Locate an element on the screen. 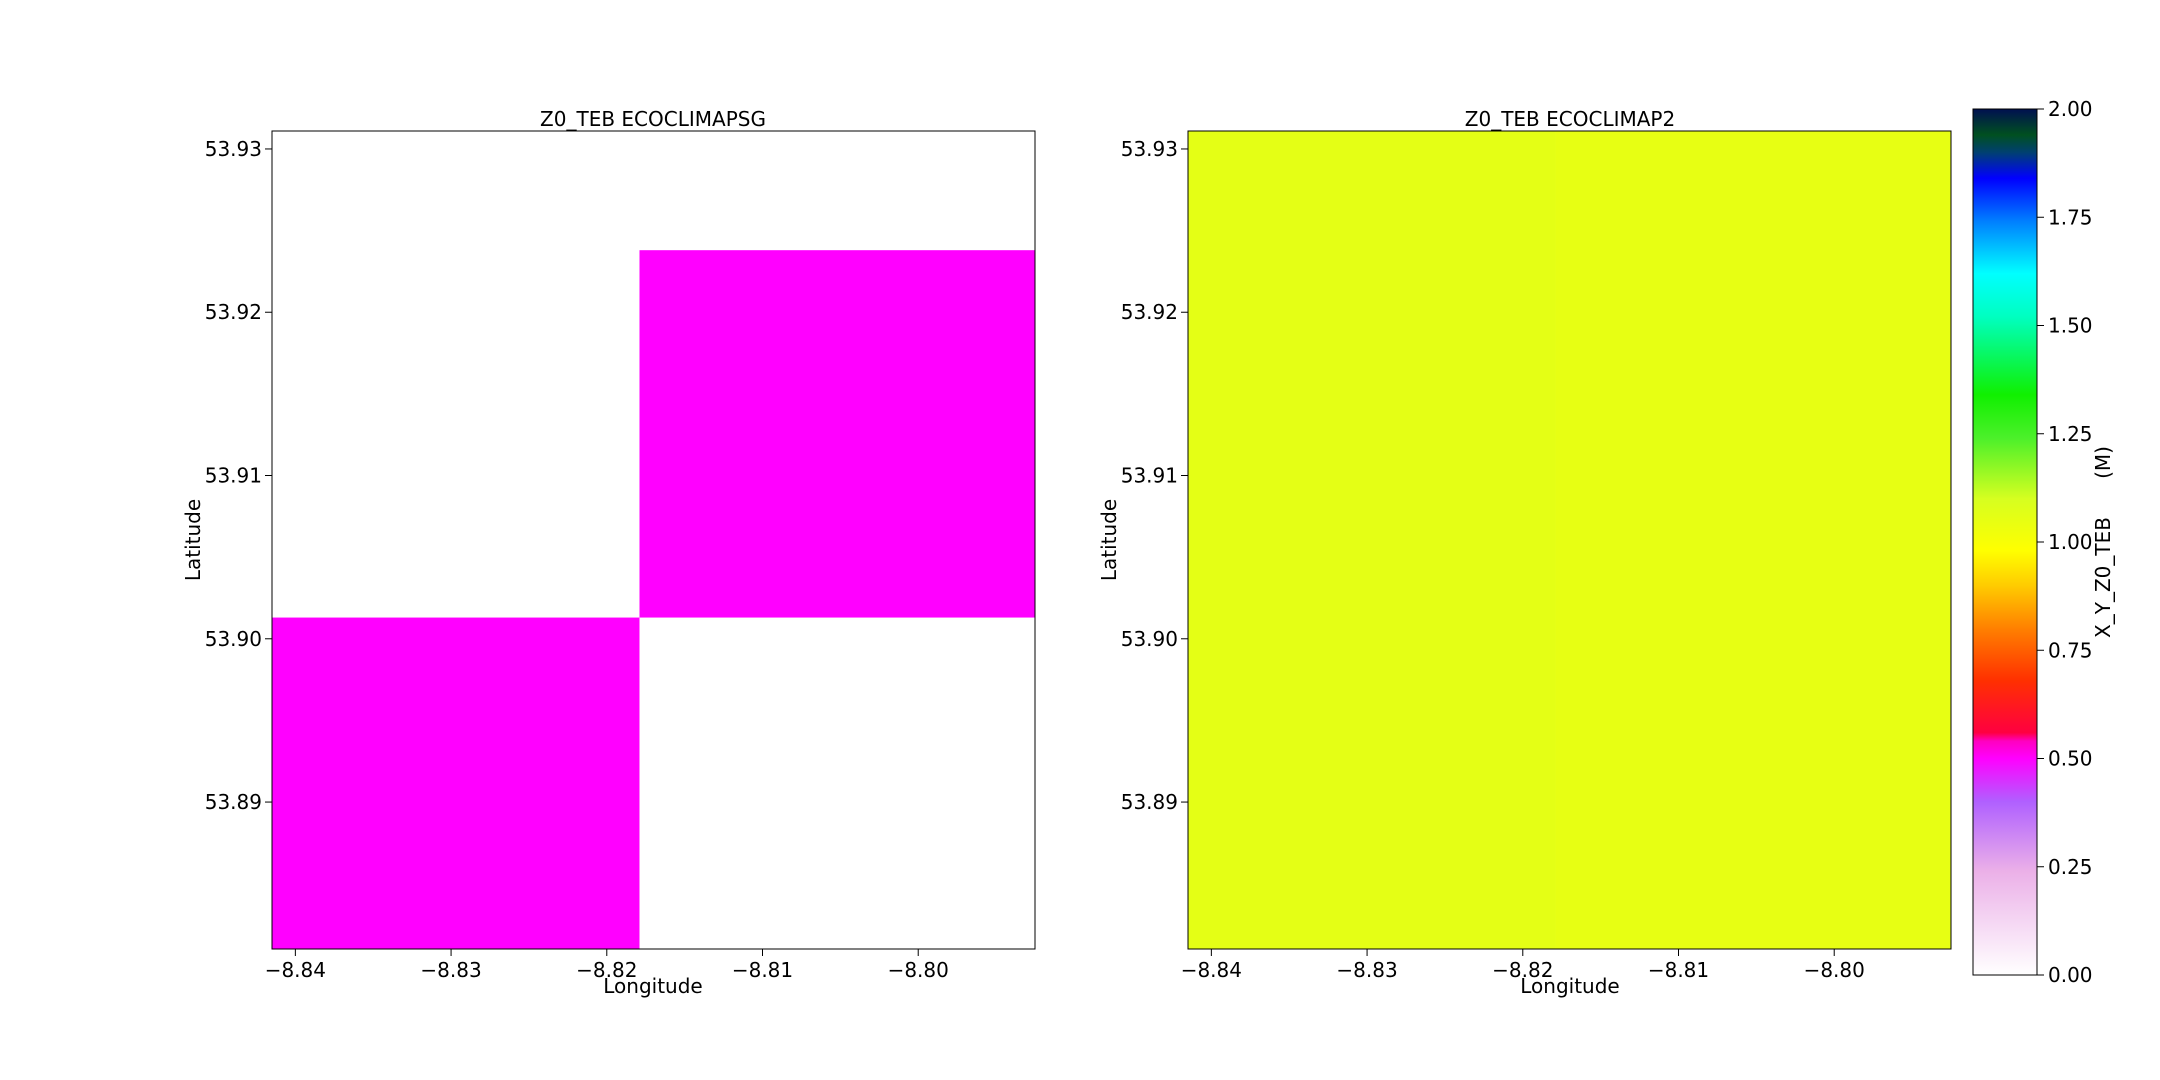 Image resolution: width=2160 pixels, height=1080 pixels. right-xtick-label: −8.80 is located at coordinates (1834, 970).